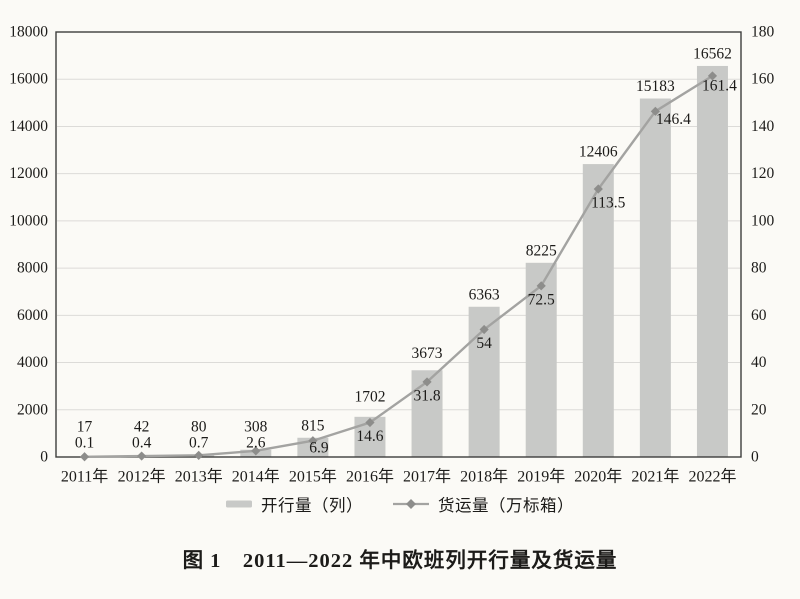 The height and width of the screenshot is (599, 800). What do you see at coordinates (44, 457) in the screenshot?
I see `left-axis-tick-label: 0` at bounding box center [44, 457].